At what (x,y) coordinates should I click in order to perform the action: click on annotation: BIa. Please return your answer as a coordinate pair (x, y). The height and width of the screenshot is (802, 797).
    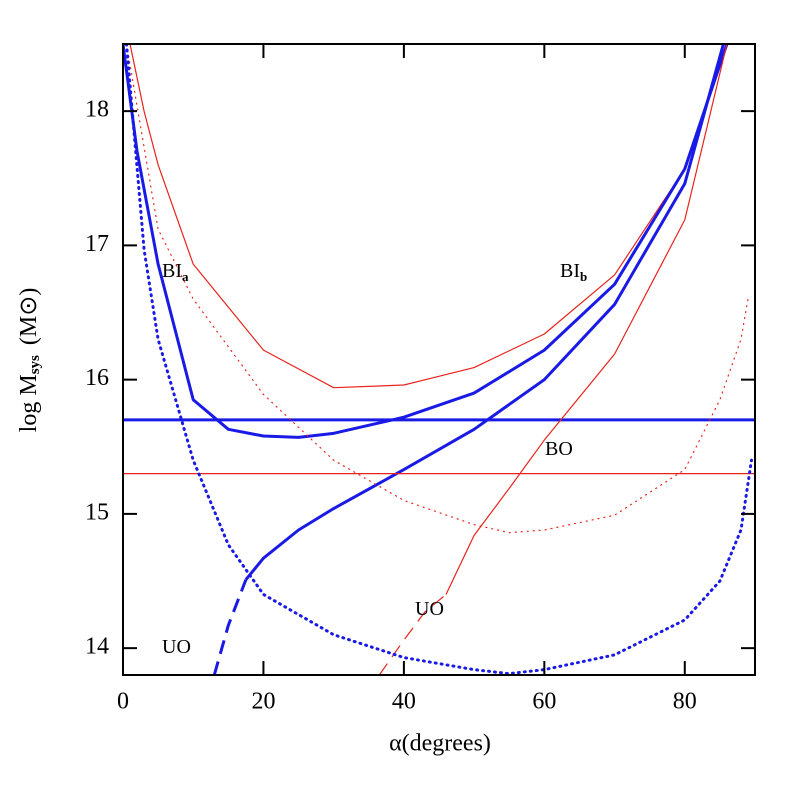
    Looking at the image, I should click on (175, 272).